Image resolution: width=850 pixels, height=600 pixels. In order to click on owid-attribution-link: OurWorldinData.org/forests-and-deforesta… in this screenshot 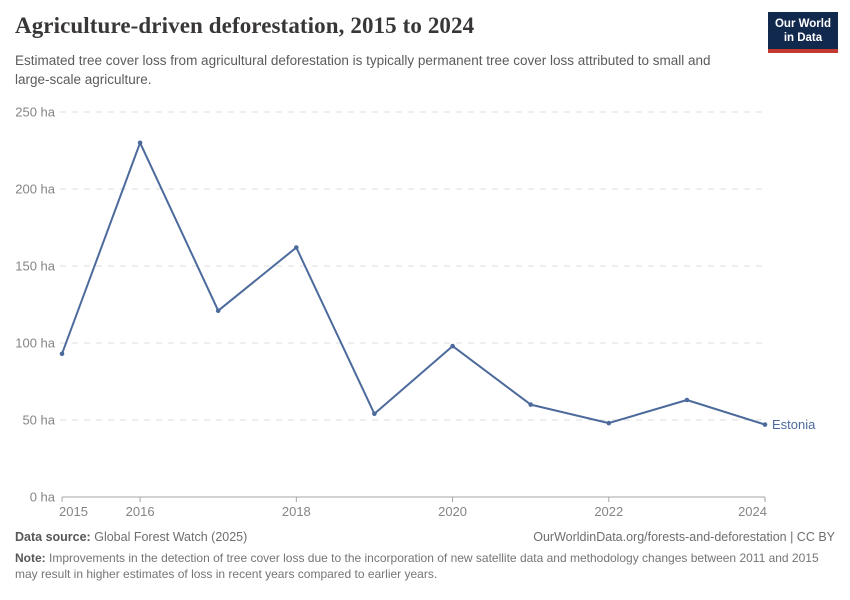, I will do `click(684, 537)`.